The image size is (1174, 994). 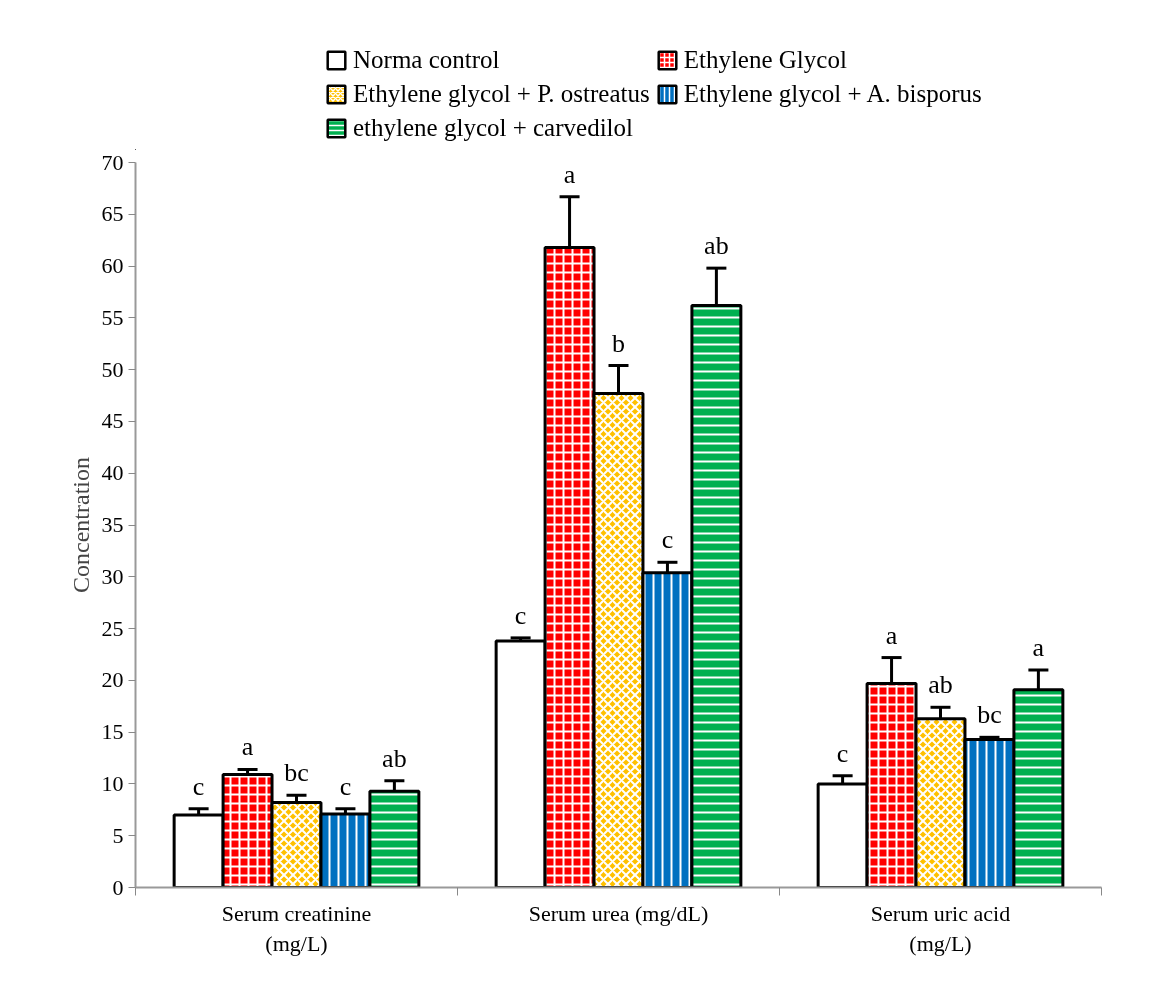 What do you see at coordinates (112, 317) in the screenshot?
I see `y-tick-label: 55` at bounding box center [112, 317].